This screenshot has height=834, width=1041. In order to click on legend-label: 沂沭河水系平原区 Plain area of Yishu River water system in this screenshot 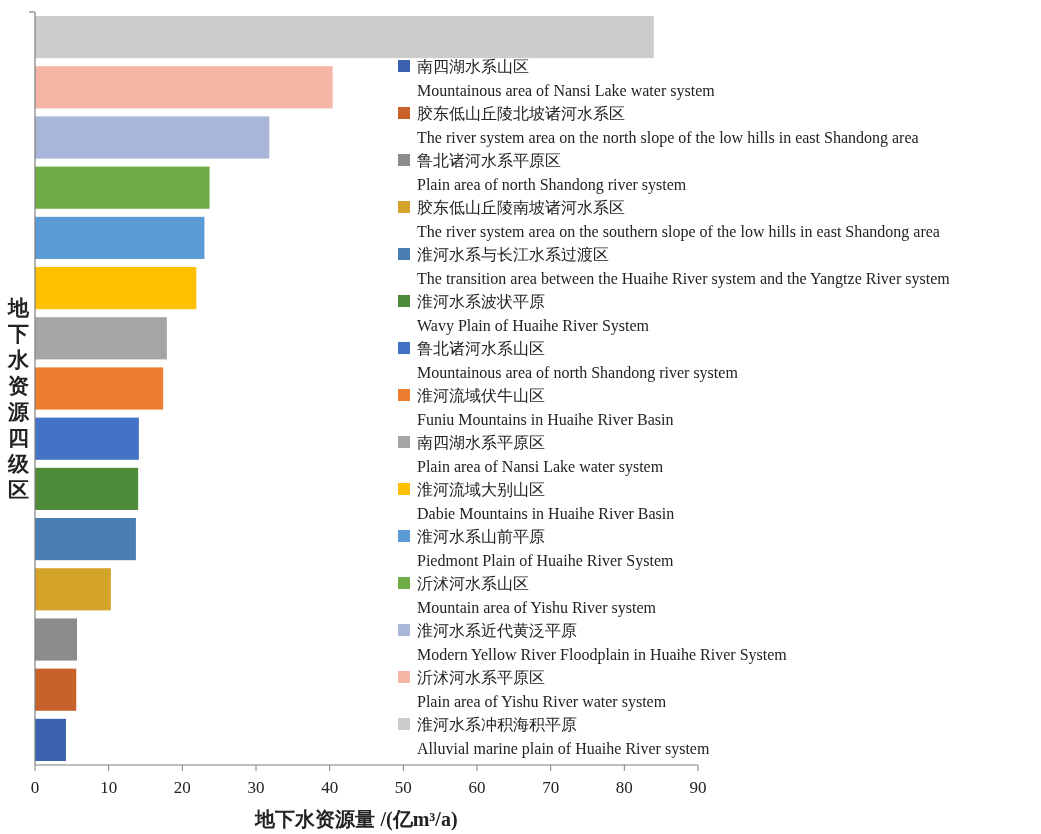, I will do `click(542, 690)`.